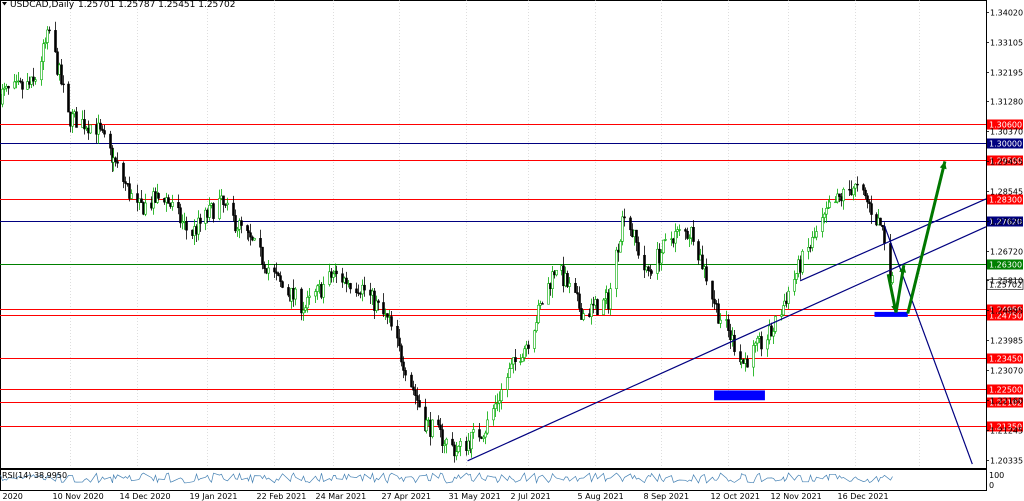 This screenshot has width=1024, height=501. What do you see at coordinates (1005, 200) in the screenshot?
I see `level-price-label: 1.28300` at bounding box center [1005, 200].